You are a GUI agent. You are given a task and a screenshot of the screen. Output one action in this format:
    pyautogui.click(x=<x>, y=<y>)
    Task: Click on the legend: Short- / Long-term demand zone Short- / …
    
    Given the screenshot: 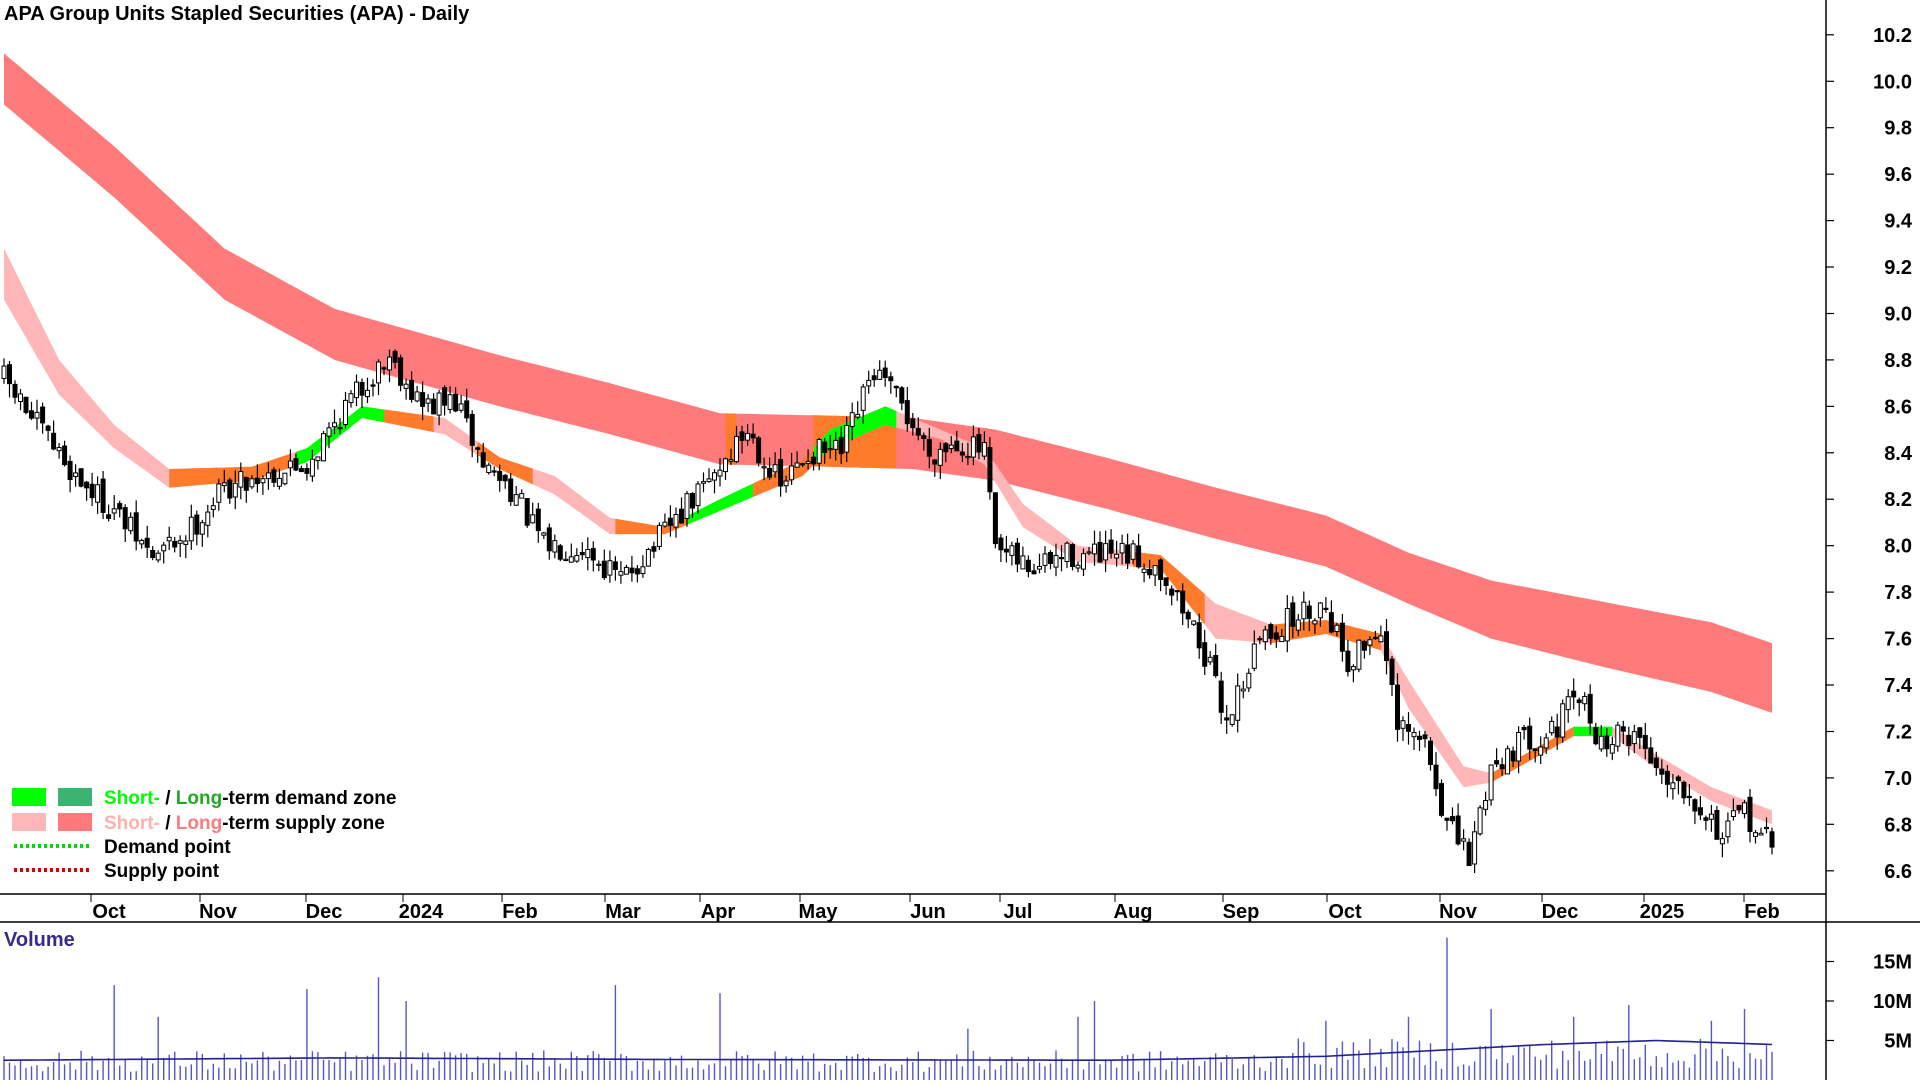 What is the action you would take?
    pyautogui.click(x=204, y=835)
    